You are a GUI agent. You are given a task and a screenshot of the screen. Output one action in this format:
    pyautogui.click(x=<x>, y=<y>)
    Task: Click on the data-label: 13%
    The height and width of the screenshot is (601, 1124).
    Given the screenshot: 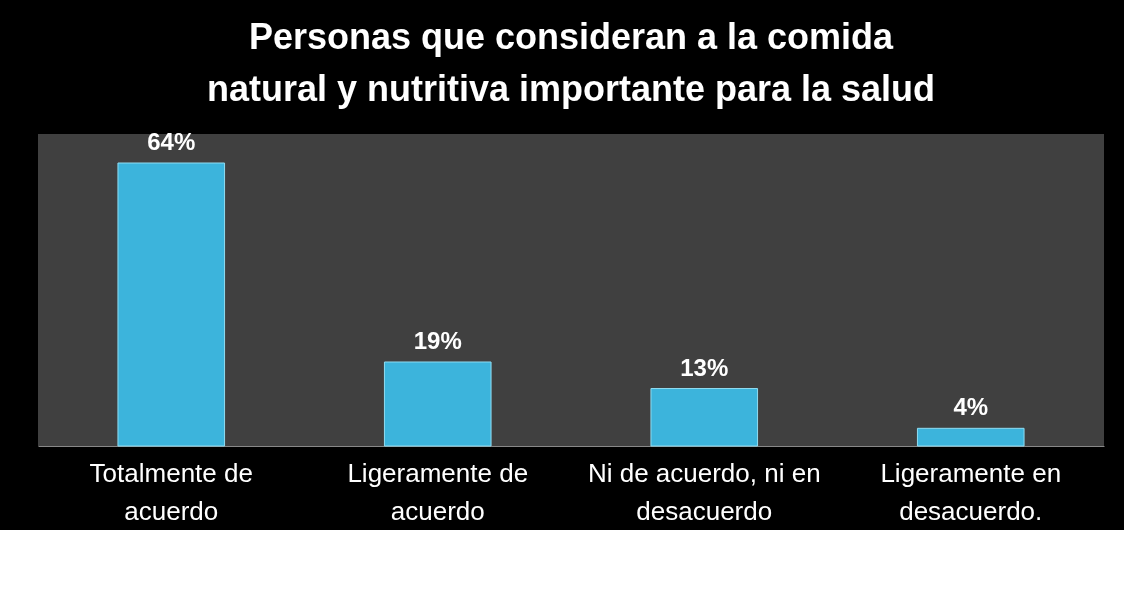 What is the action you would take?
    pyautogui.click(x=704, y=367)
    